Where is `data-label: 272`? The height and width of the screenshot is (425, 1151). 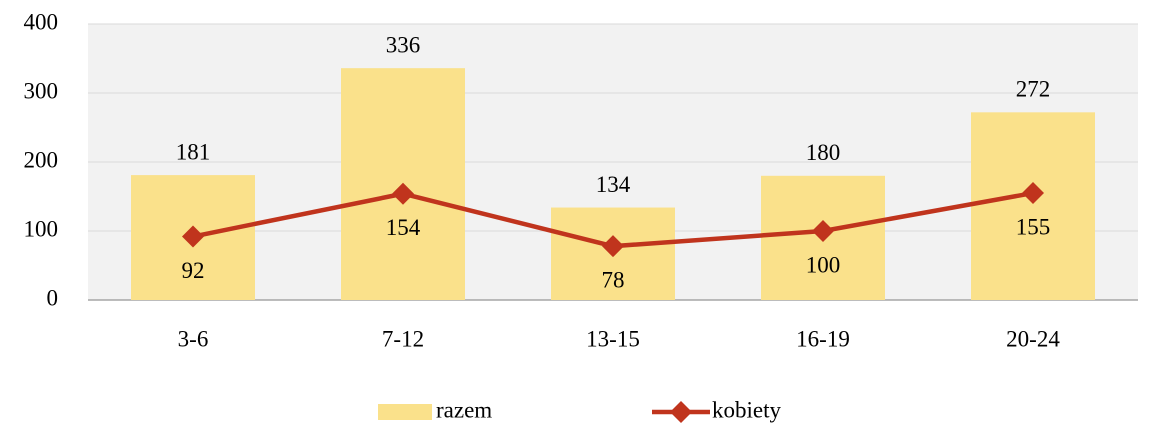 data-label: 272 is located at coordinates (1033, 89).